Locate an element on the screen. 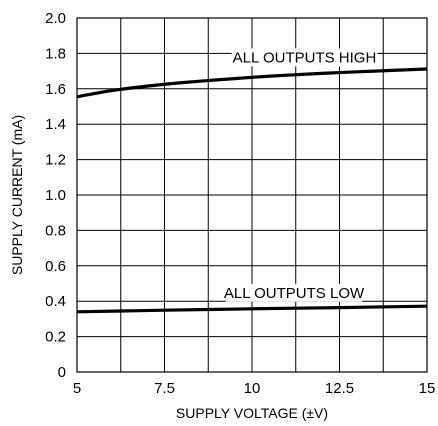 The height and width of the screenshot is (426, 438). y-tick-label: 0 is located at coordinates (62, 372).